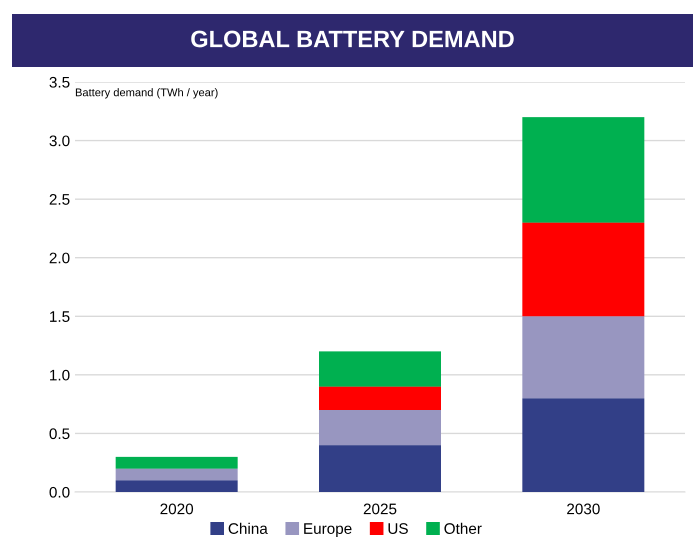  What do you see at coordinates (583, 509) in the screenshot?
I see `x-tick-label: 2030` at bounding box center [583, 509].